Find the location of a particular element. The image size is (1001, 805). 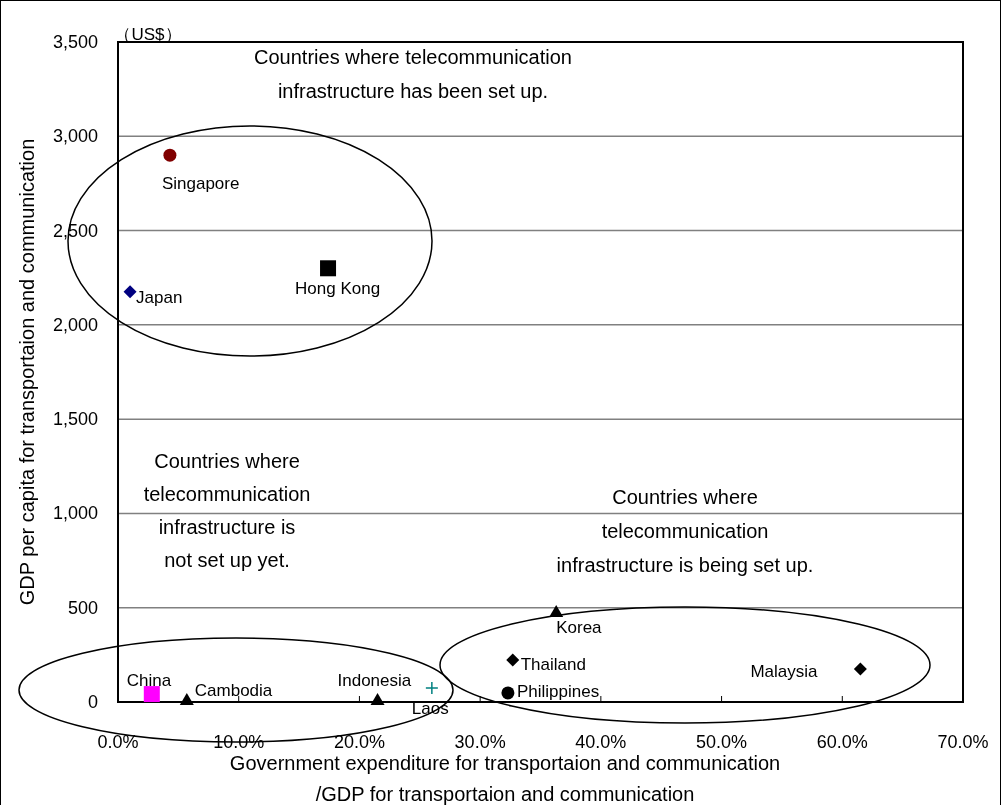

series-label: Singapore is located at coordinates (200, 184).